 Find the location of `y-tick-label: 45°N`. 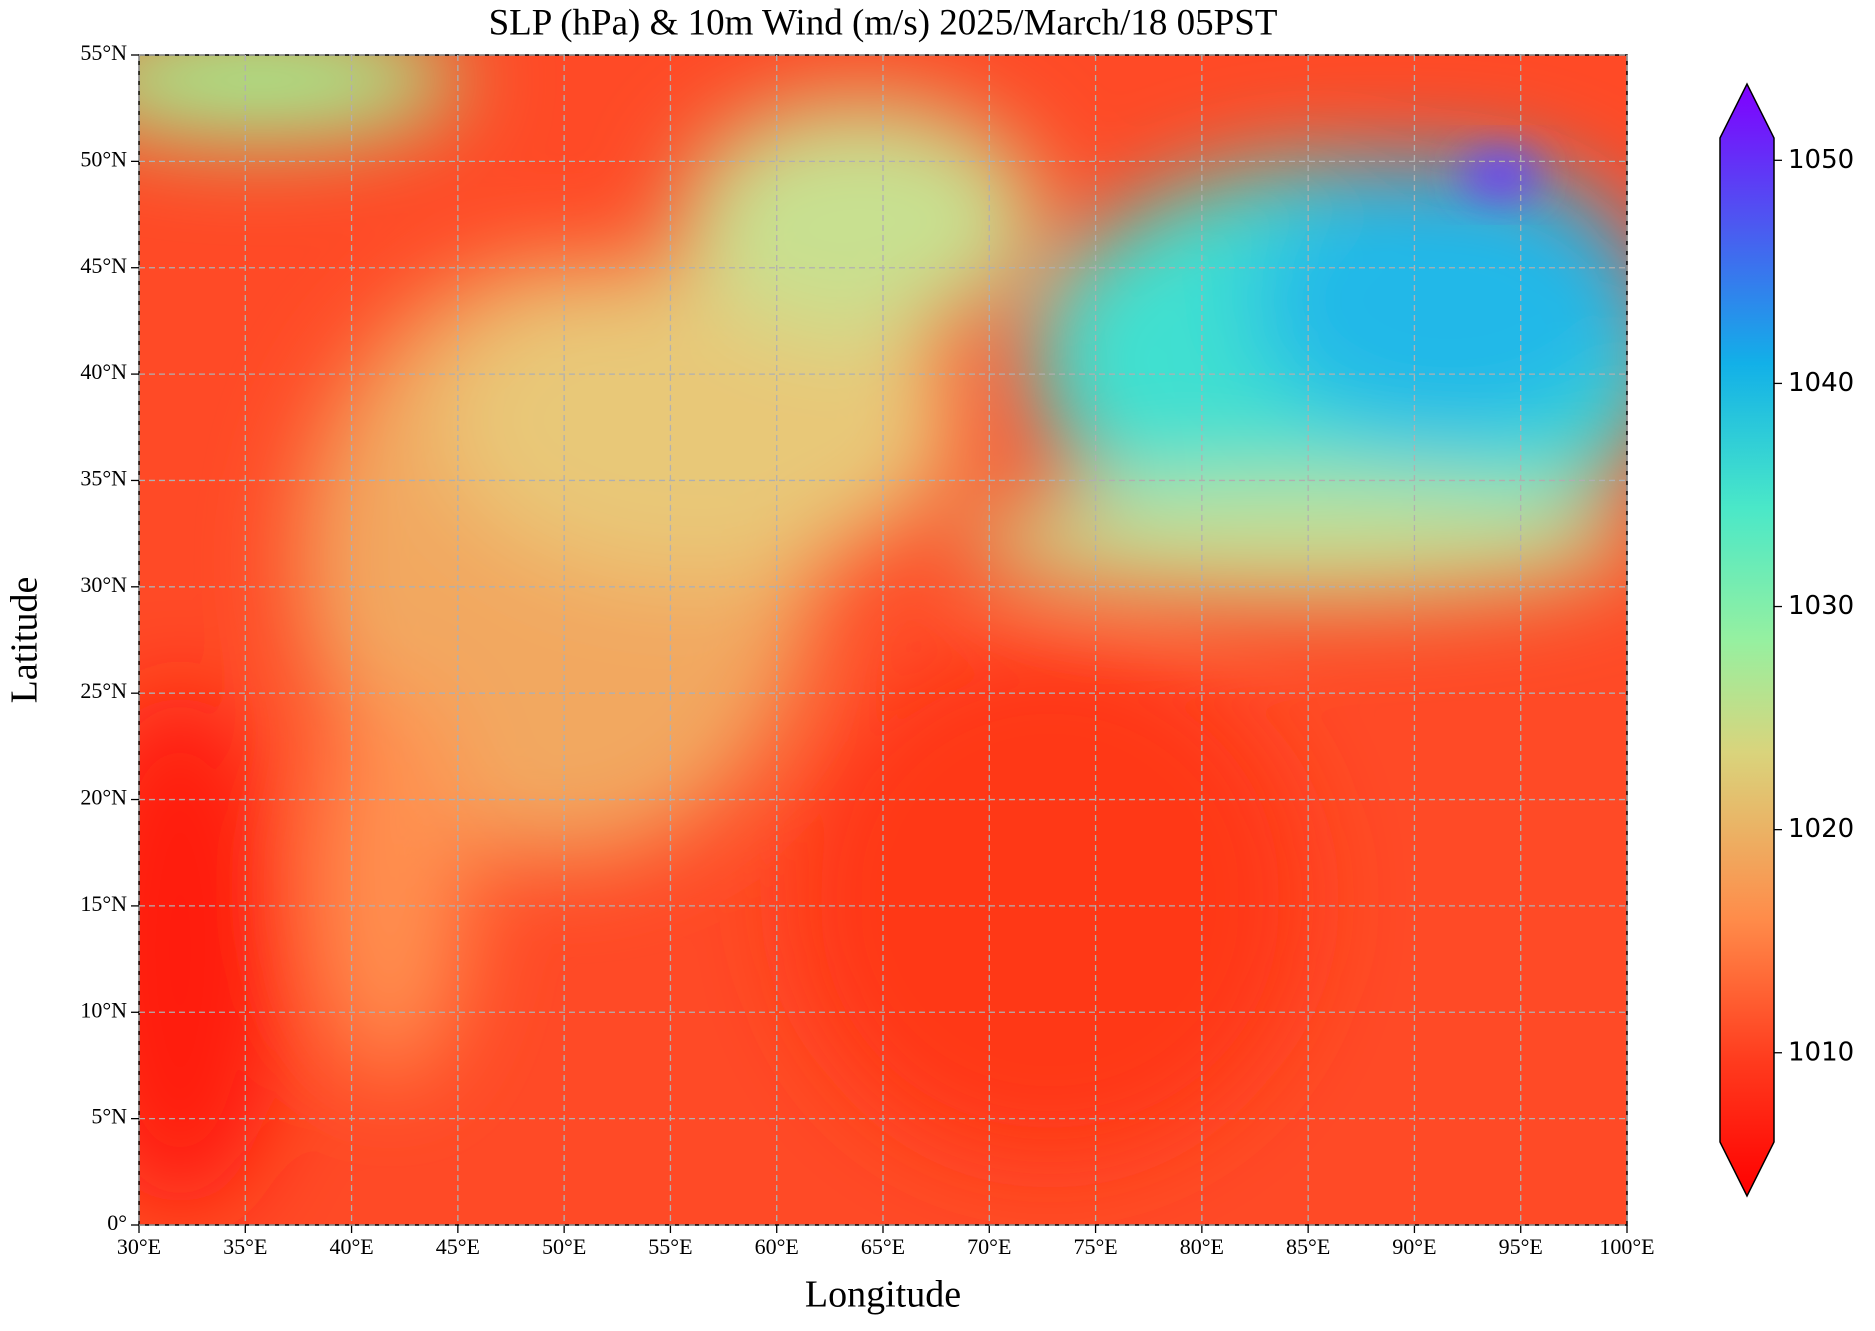

y-tick-label: 45°N is located at coordinates (103, 265).